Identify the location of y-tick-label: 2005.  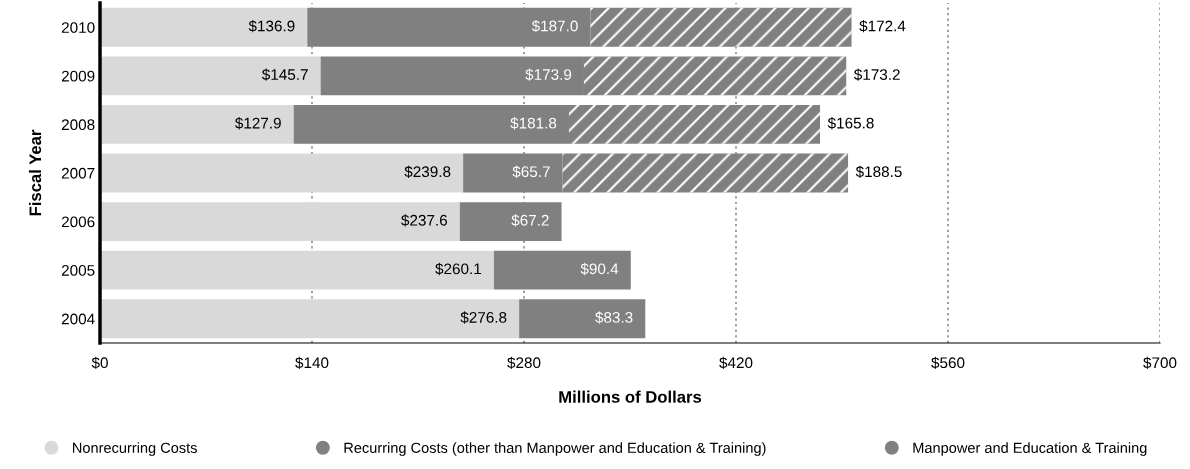
(78, 270).